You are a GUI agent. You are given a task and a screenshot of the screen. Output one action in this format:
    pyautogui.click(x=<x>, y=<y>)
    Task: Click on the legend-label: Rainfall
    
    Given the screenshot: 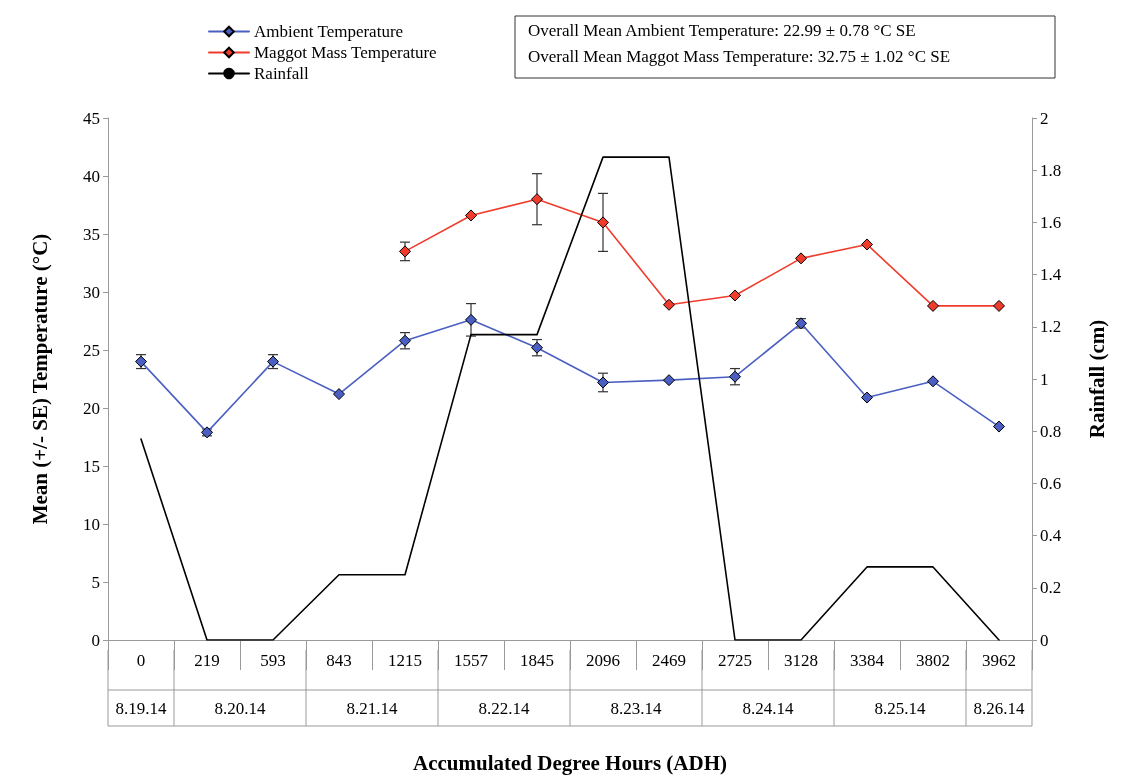 What is the action you would take?
    pyautogui.click(x=282, y=73)
    